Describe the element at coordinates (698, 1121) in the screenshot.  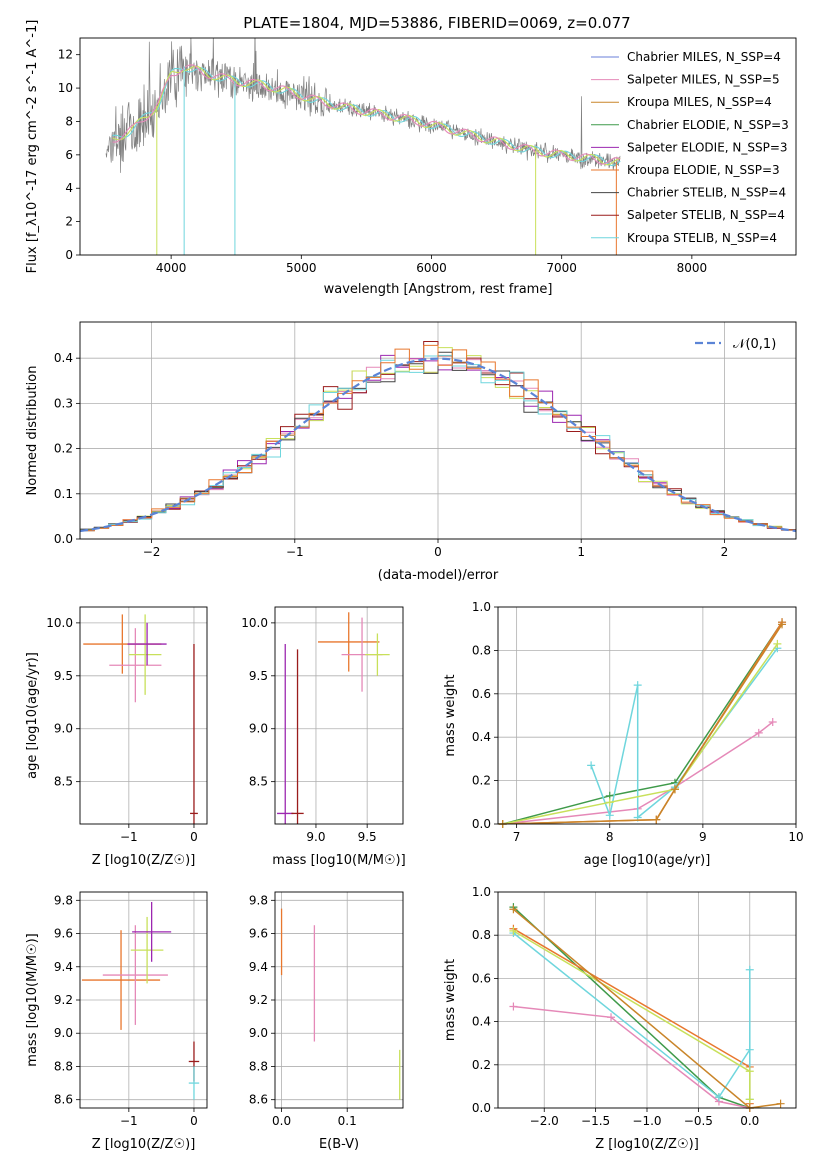
I see `x-tick-label: −0.5` at that location.